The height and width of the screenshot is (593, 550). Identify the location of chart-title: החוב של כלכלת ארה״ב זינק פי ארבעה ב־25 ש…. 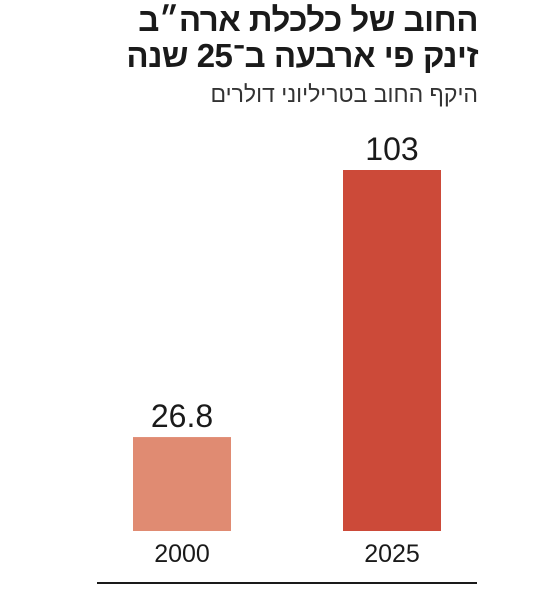
(243, 38).